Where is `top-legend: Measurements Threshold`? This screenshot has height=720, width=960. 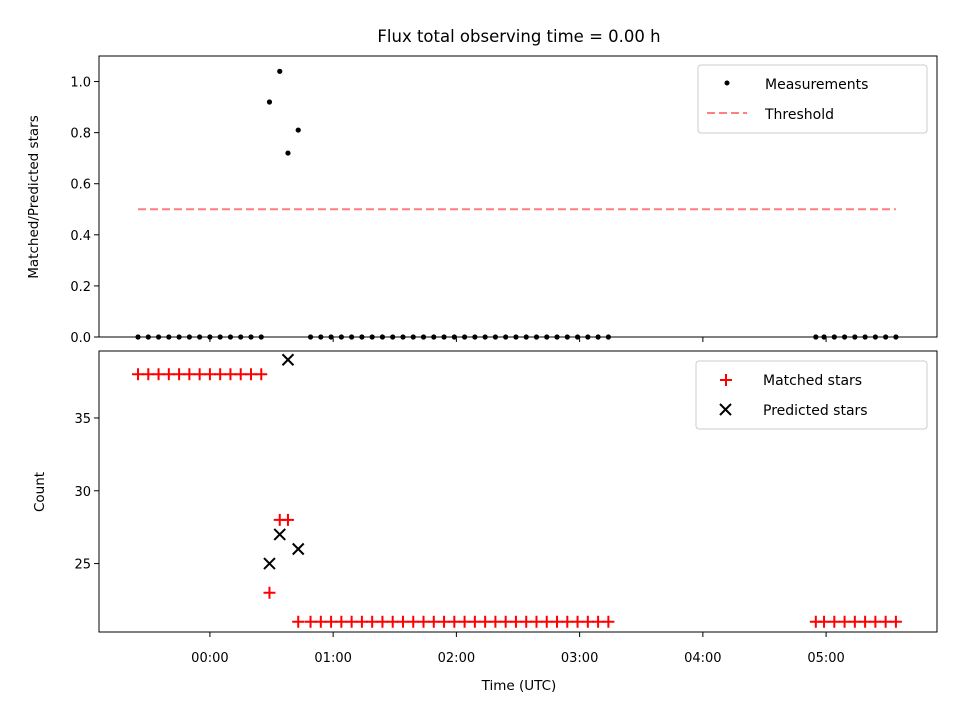
top-legend: Measurements Threshold is located at coordinates (812, 99).